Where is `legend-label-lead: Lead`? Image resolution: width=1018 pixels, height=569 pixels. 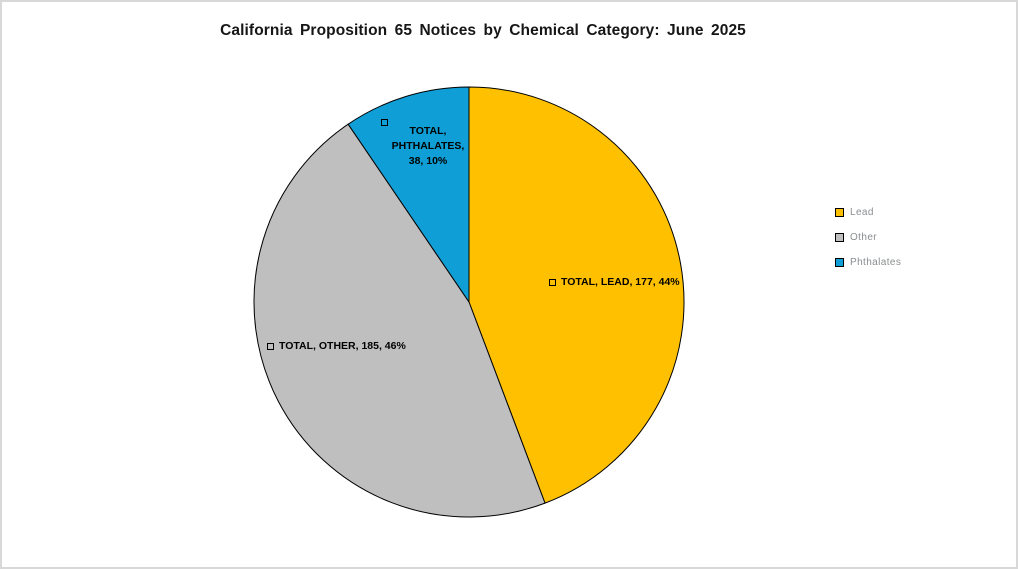
legend-label-lead: Lead is located at coordinates (862, 212).